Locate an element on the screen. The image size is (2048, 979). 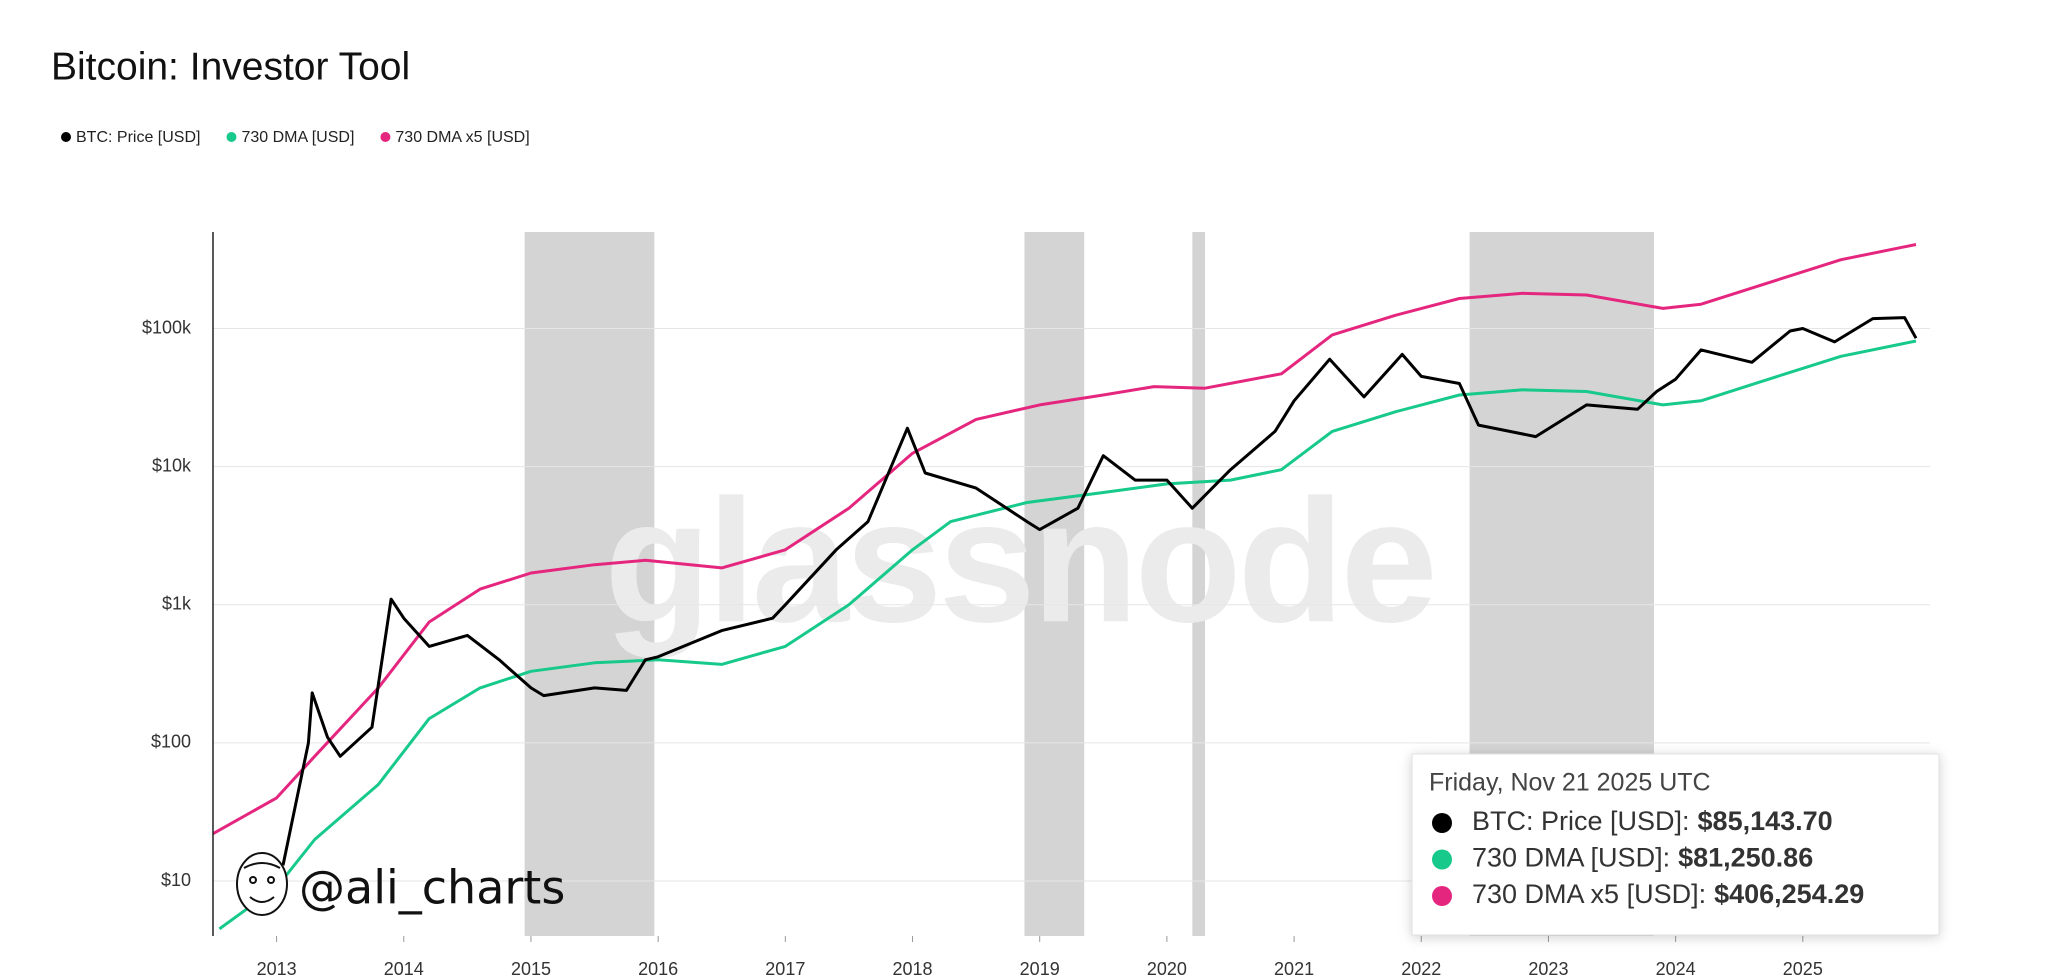
x-tick-label: 2022 is located at coordinates (1421, 969).